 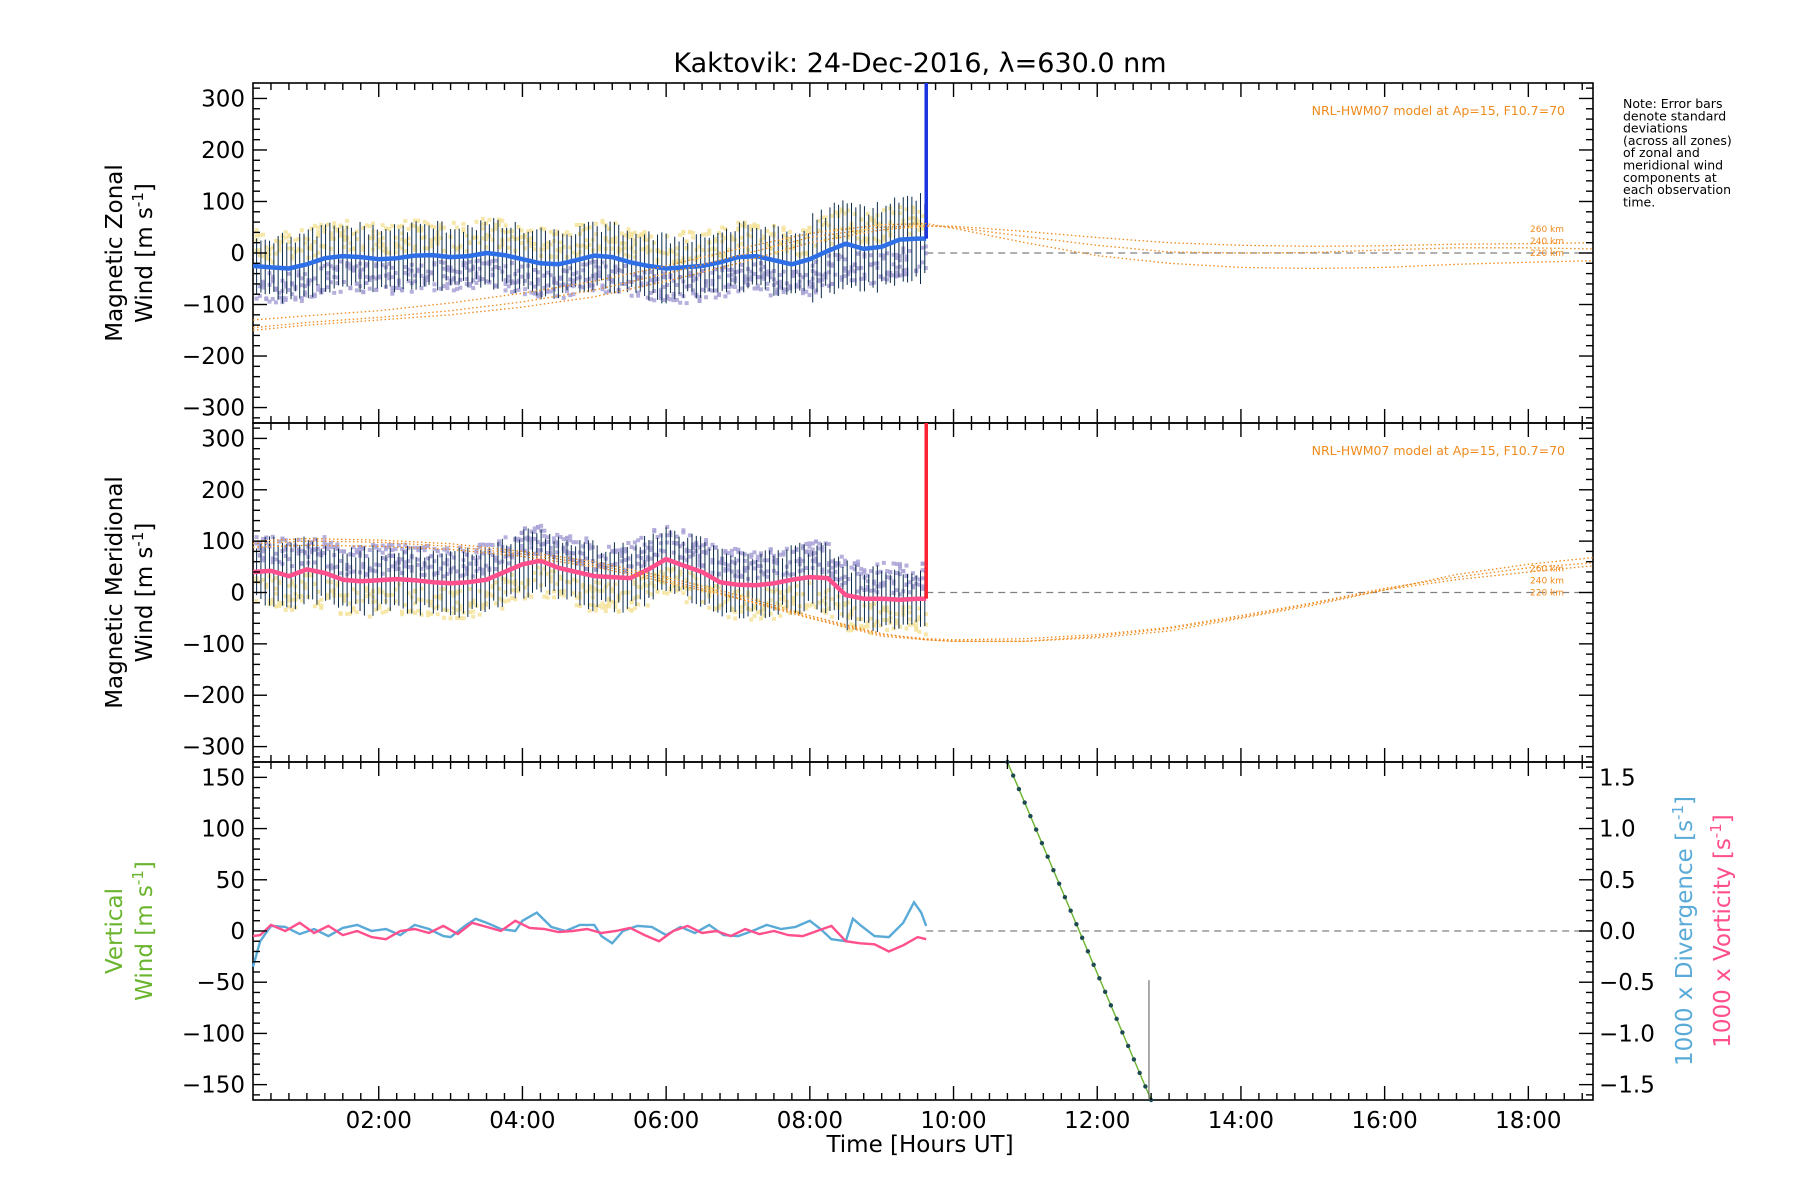 I want to click on x-tick-label: 06:00, so click(x=666, y=1121).